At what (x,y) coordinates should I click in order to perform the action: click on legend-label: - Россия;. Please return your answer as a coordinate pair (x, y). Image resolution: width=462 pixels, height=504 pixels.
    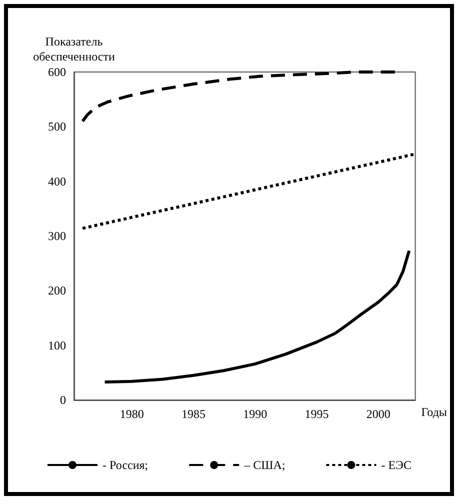
    Looking at the image, I should click on (125, 465).